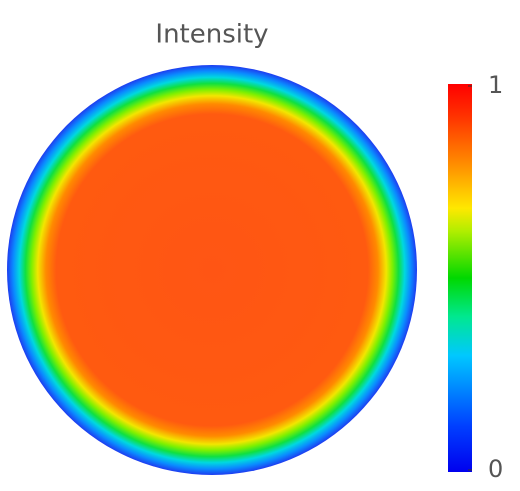 This screenshot has height=491, width=520. Describe the element at coordinates (495, 85) in the screenshot. I see `colorbar-tick-label: 1` at that location.